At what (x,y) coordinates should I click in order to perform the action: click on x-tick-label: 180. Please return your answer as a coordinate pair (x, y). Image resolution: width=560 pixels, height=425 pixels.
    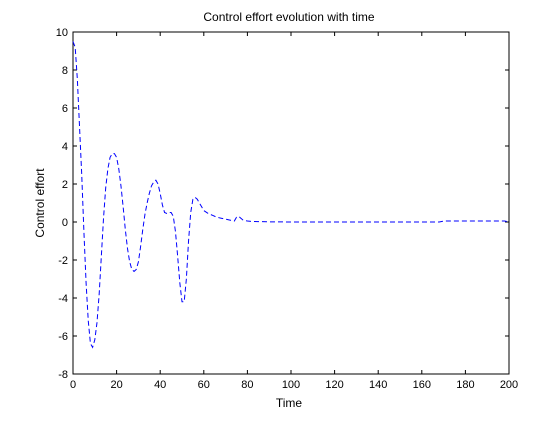
    Looking at the image, I should click on (465, 385).